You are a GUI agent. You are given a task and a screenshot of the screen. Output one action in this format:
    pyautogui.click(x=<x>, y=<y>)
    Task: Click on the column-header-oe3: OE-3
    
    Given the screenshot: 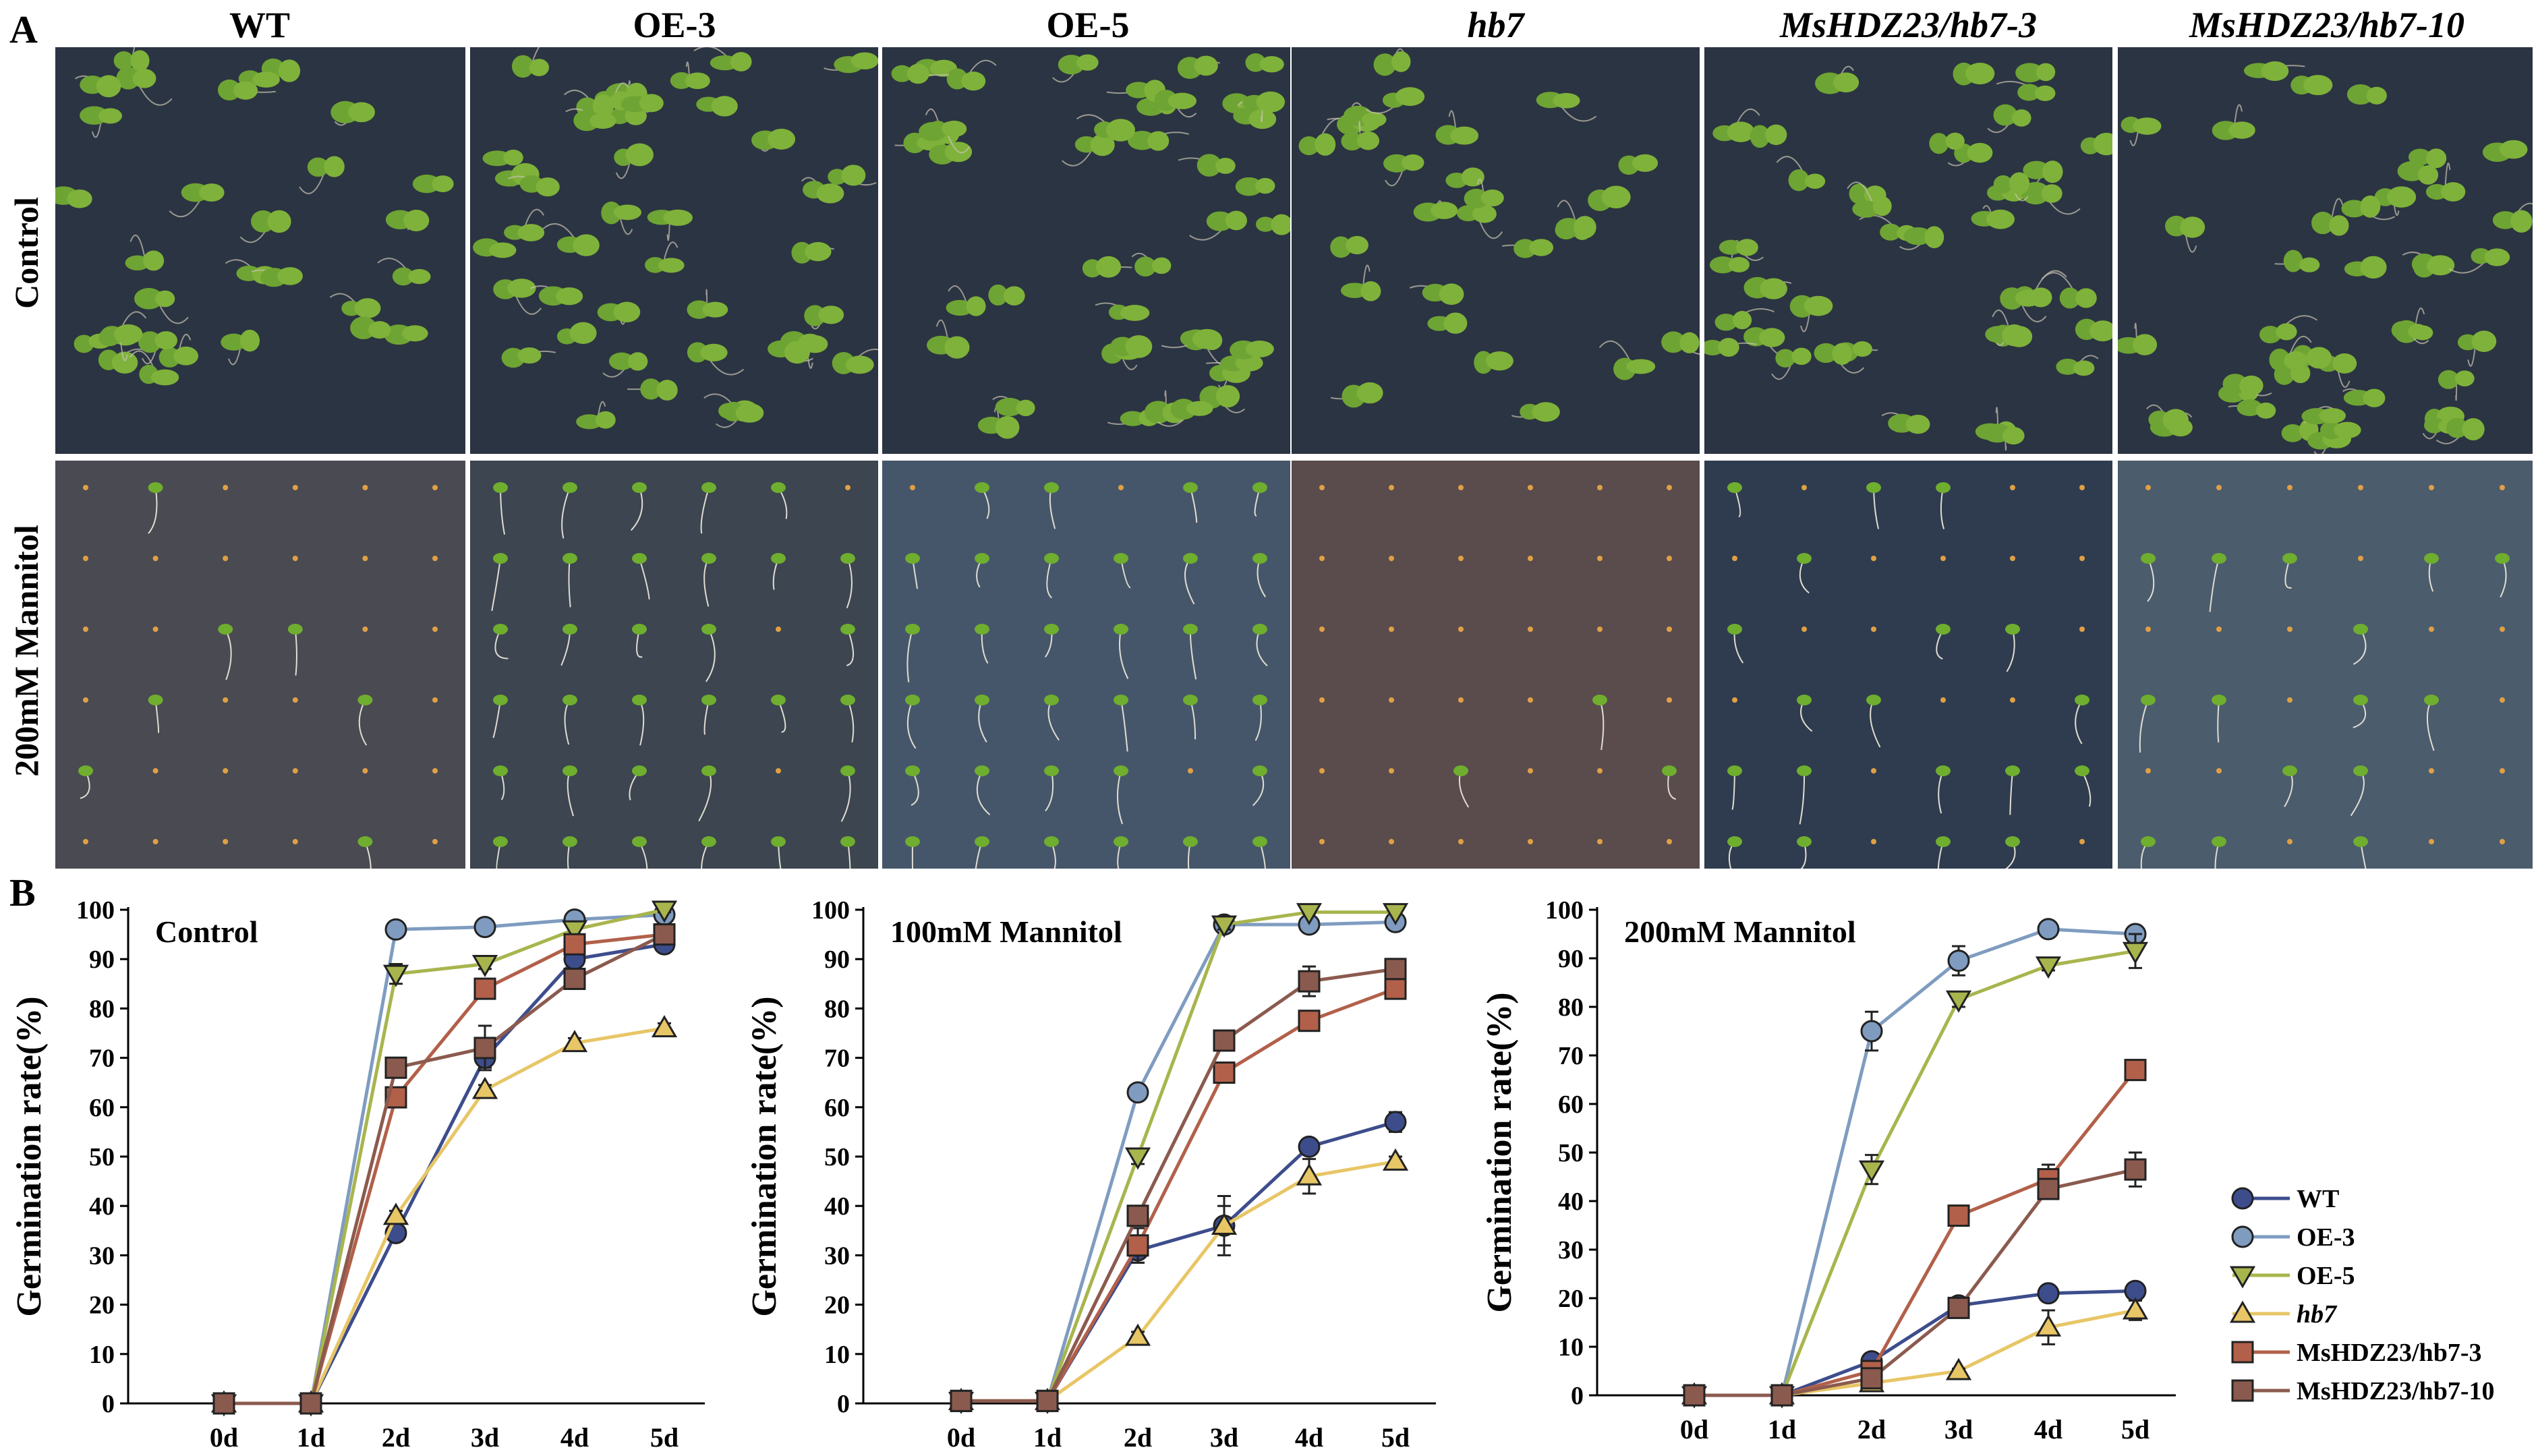 What is the action you would take?
    pyautogui.click(x=674, y=25)
    